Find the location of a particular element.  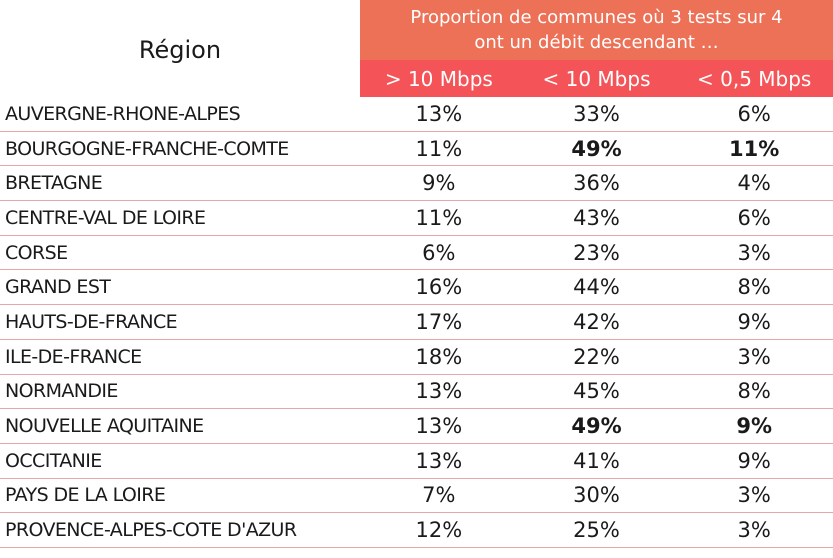

cell-lt10: 25% is located at coordinates (596, 530).